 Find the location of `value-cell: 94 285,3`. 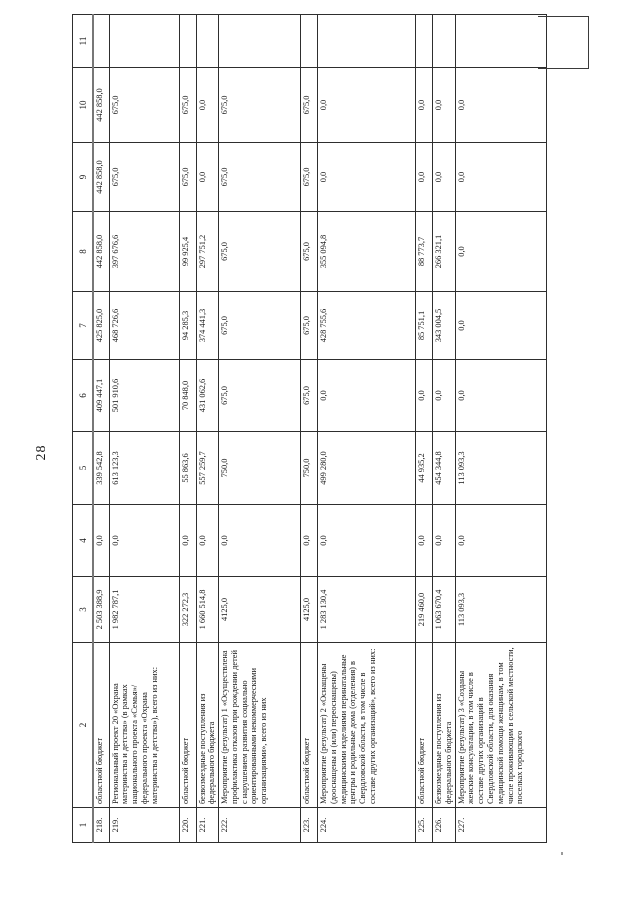

value-cell: 94 285,3 is located at coordinates (187, 325).